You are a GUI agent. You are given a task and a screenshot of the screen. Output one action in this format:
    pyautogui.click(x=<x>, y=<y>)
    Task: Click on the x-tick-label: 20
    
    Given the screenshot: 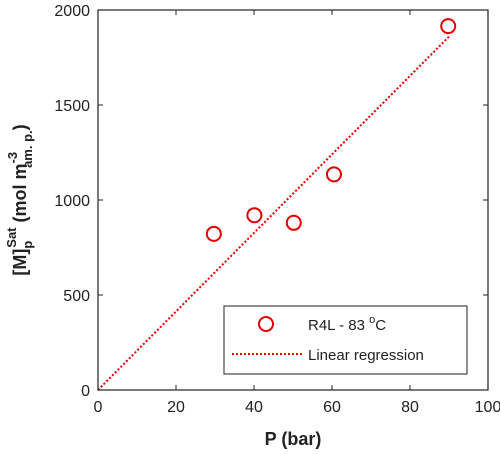 What is the action you would take?
    pyautogui.click(x=176, y=407)
    